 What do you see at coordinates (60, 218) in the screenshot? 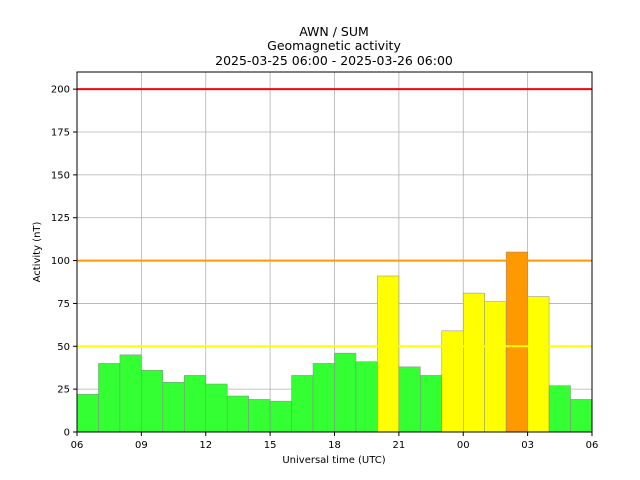
I see `y-tick-label: 125` at bounding box center [60, 218].